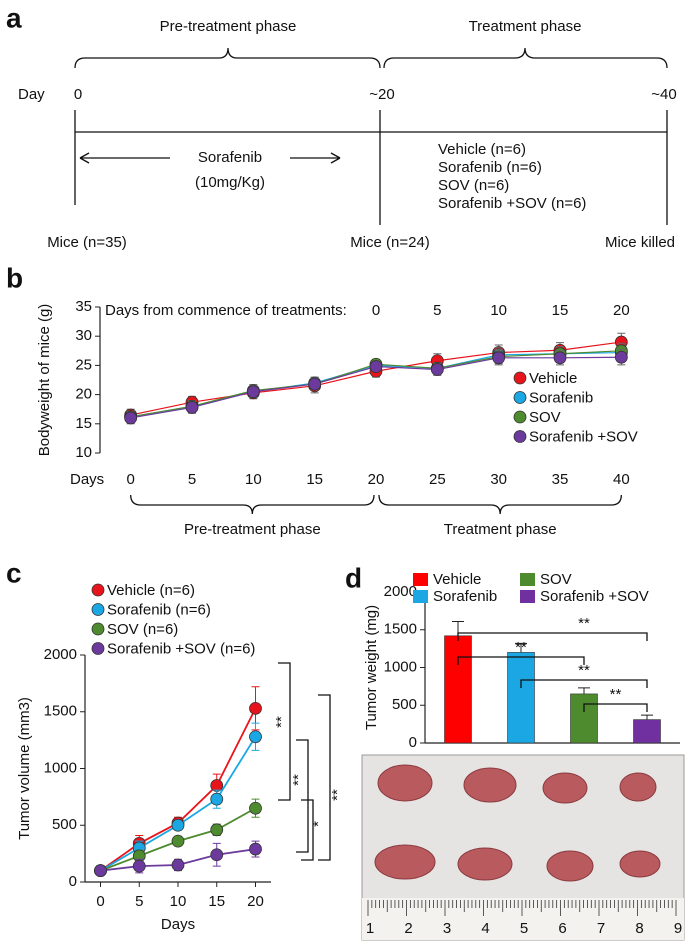 Image resolution: width=685 pixels, height=941 pixels. Describe the element at coordinates (83, 394) in the screenshot. I see `y-tick-label: 20` at that location.